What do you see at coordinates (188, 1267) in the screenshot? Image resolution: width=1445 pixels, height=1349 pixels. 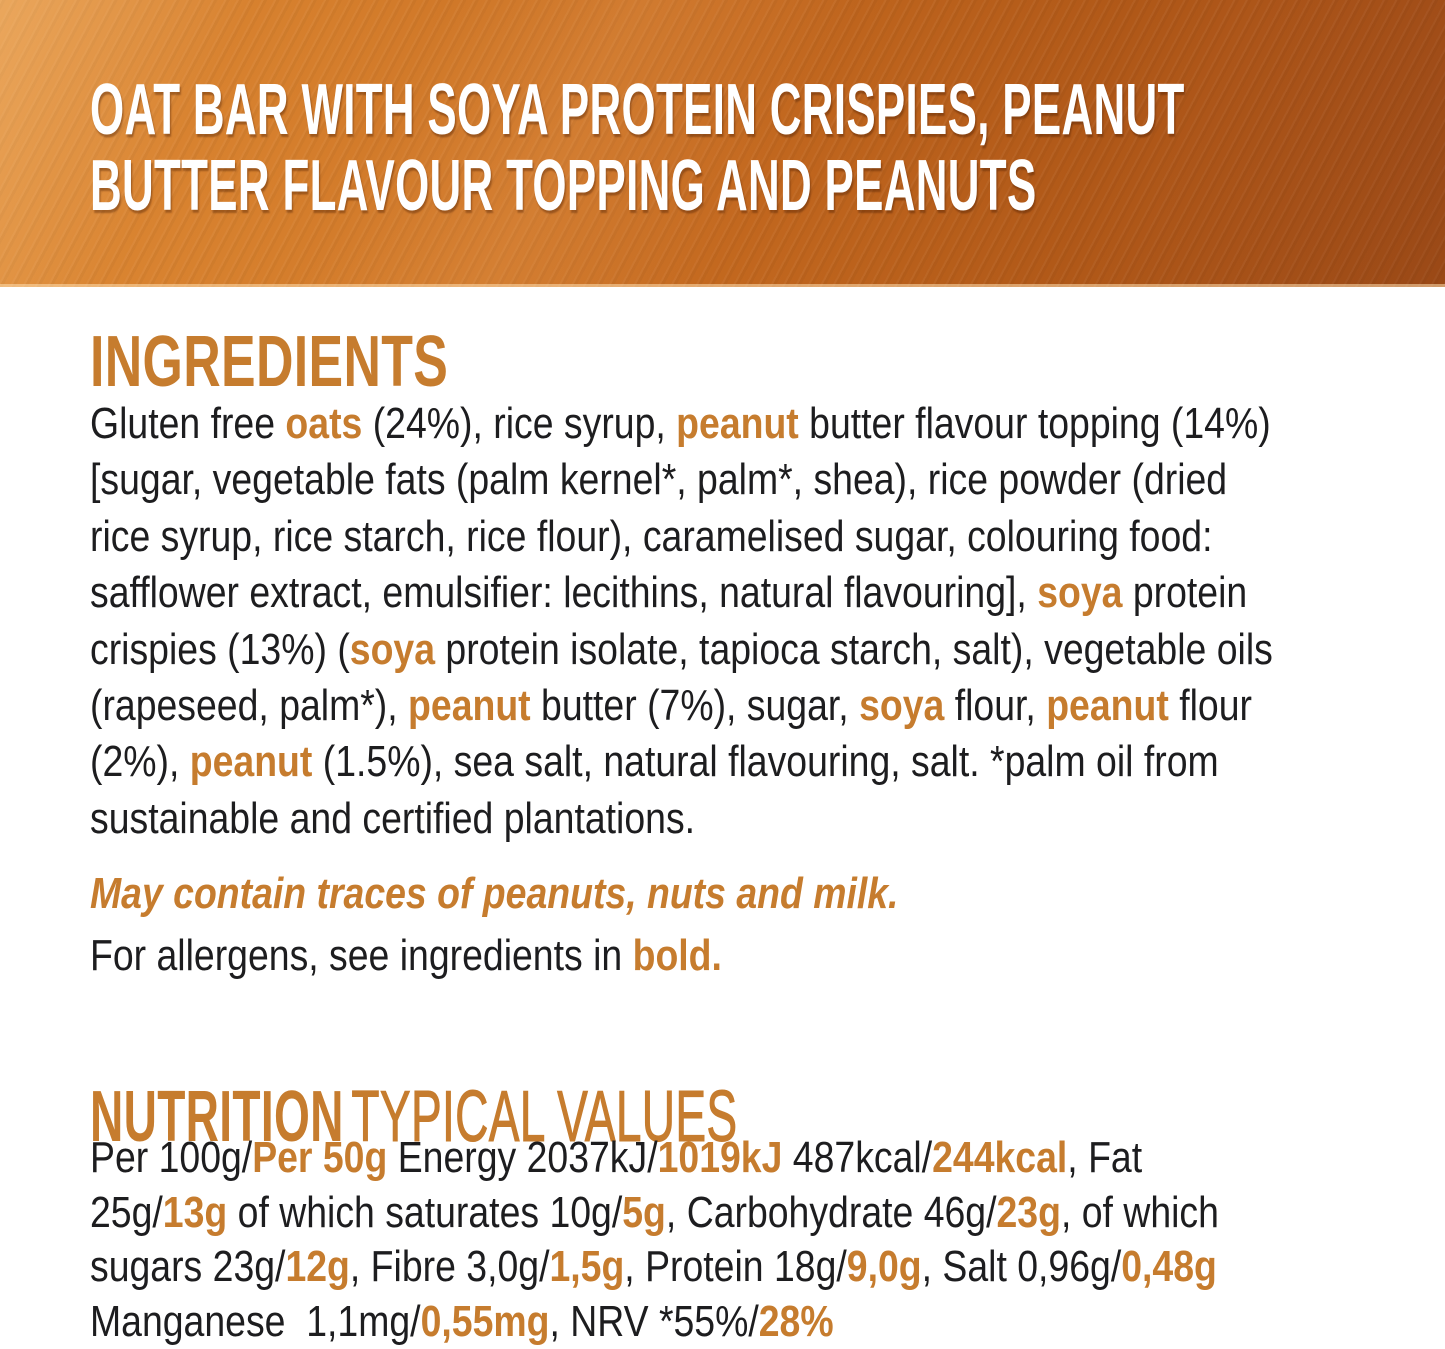 I see `text-segment: sugars 23g/` at bounding box center [188, 1267].